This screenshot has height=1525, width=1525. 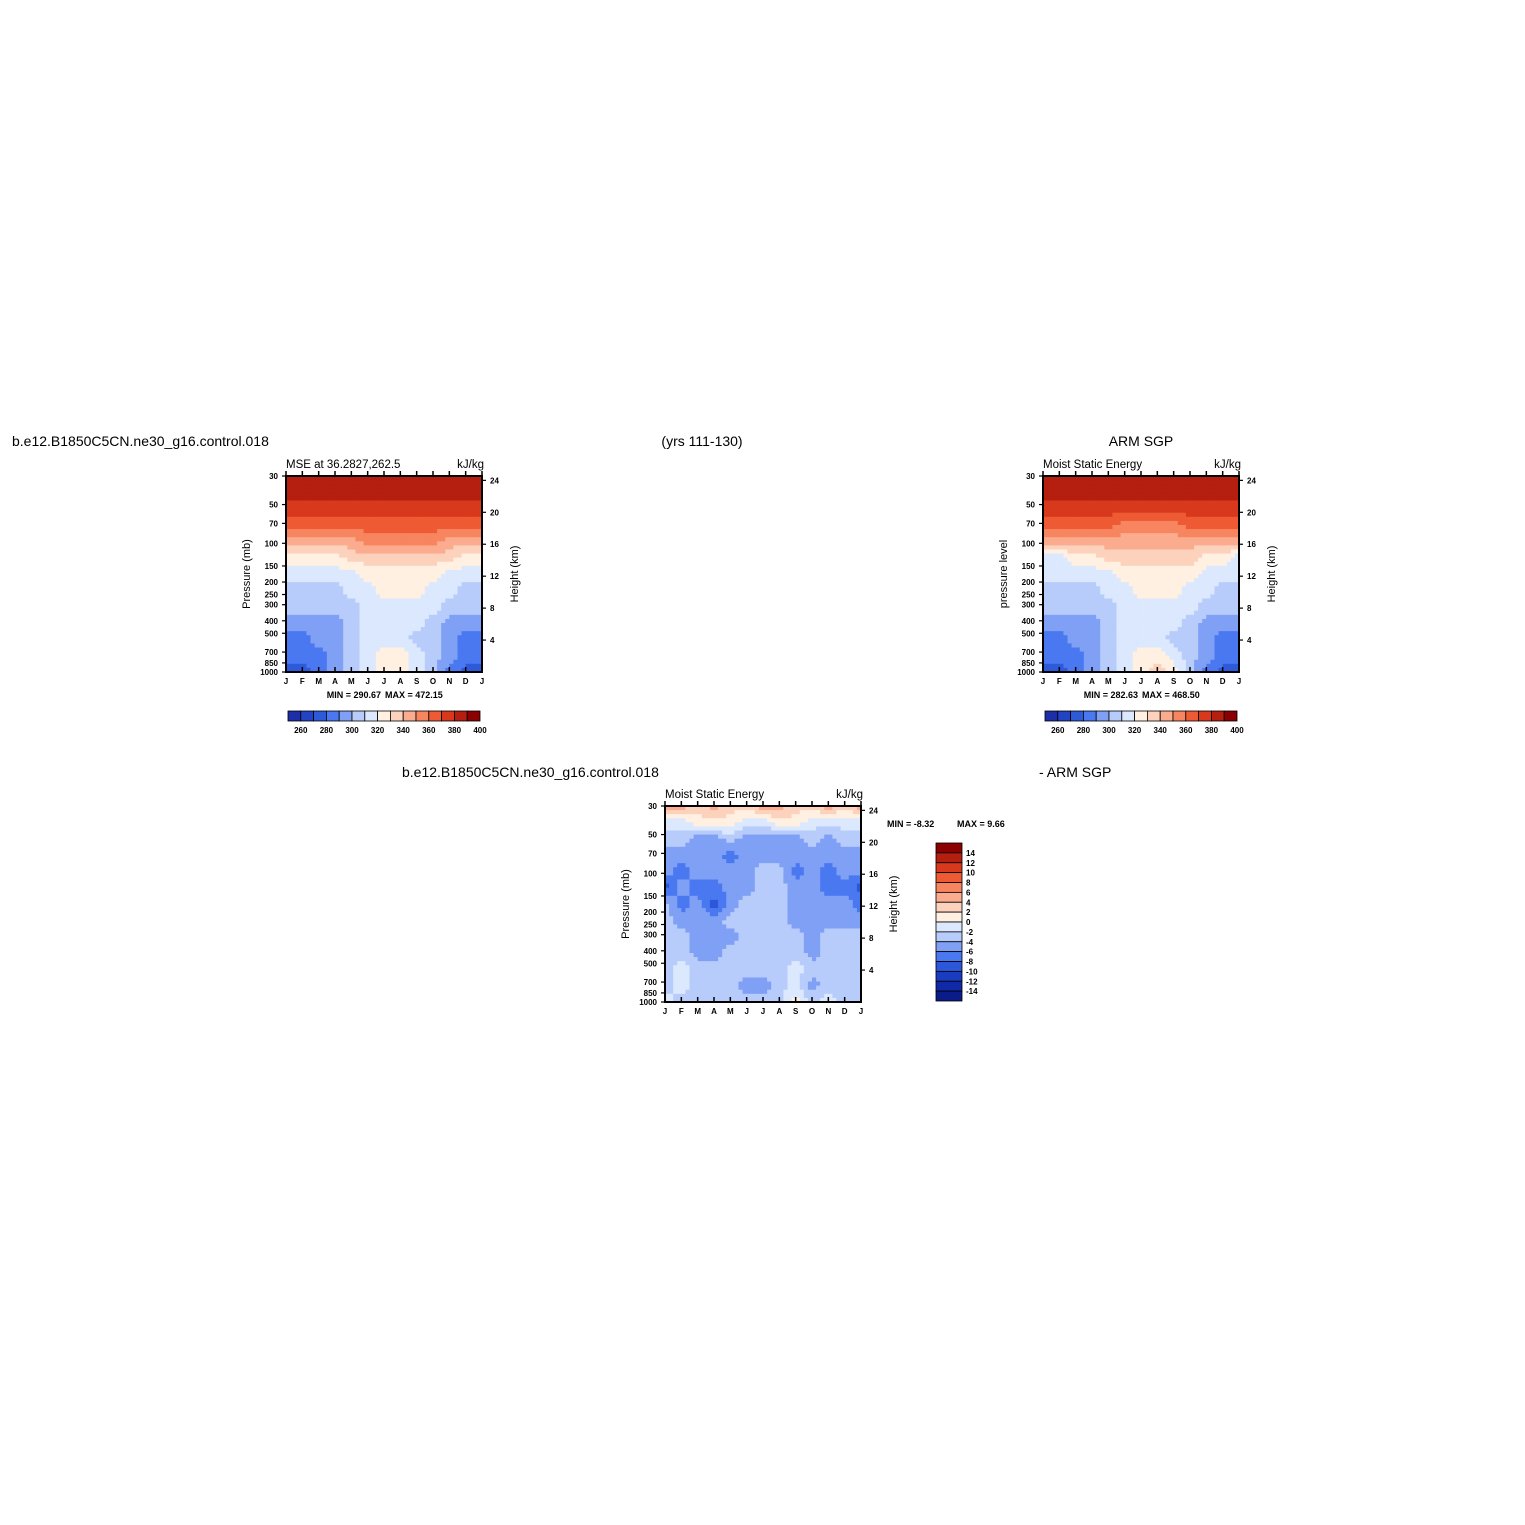 I want to click on min-label: MIN = 290.67, so click(x=354, y=695).